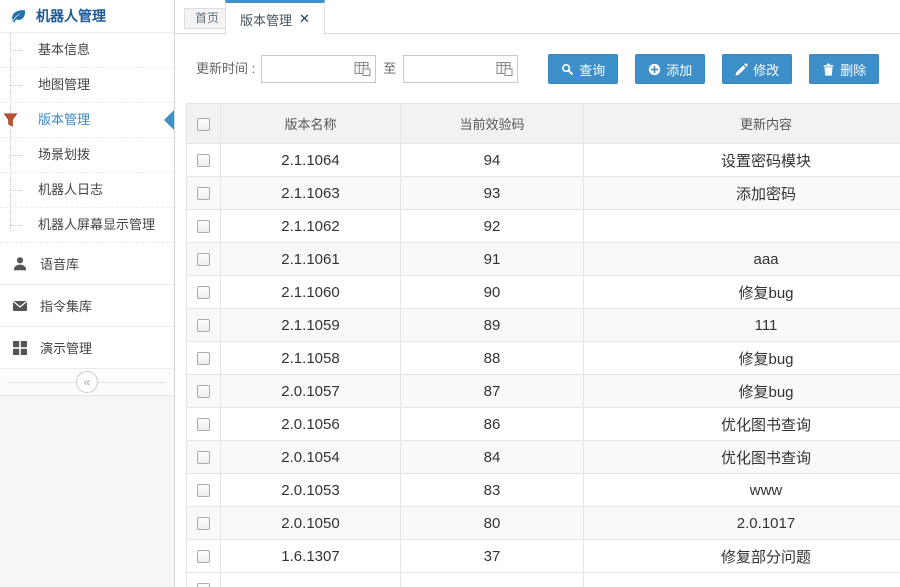 This screenshot has height=587, width=900. Describe the element at coordinates (390, 68) in the screenshot. I see `to-label: 至` at that location.